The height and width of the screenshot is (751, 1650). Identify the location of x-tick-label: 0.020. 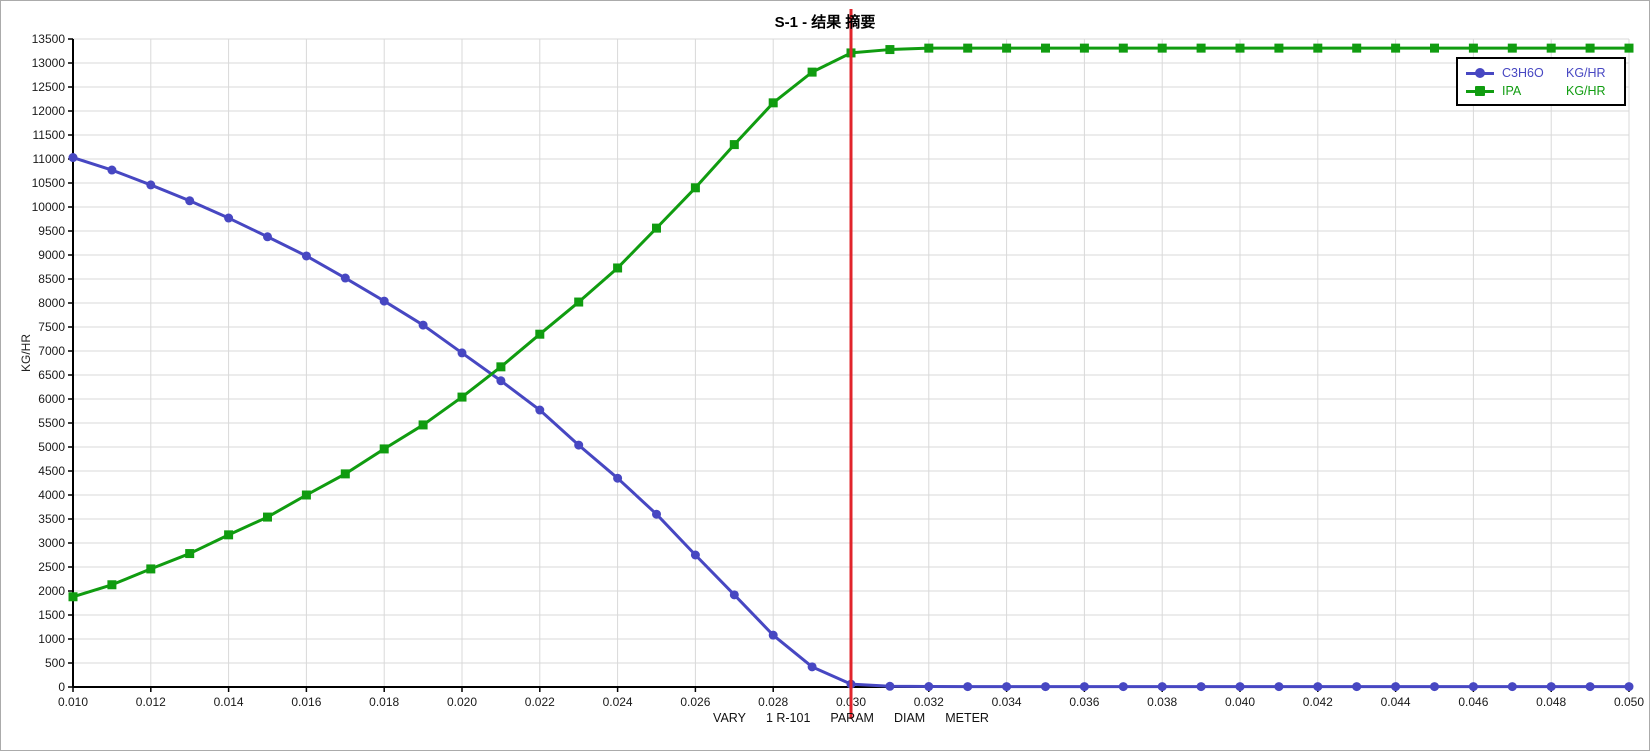
(462, 702).